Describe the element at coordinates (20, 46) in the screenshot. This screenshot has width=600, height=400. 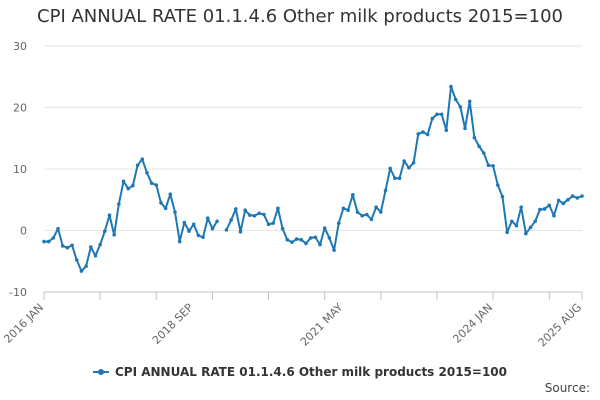
I see `y-tick-label: 30` at that location.